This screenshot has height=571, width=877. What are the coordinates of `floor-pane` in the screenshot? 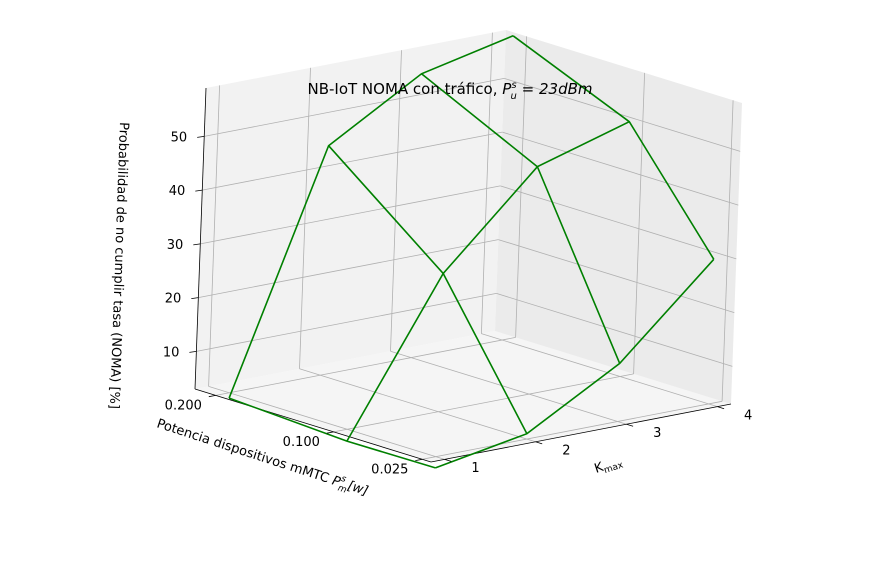 It's located at (463, 396).